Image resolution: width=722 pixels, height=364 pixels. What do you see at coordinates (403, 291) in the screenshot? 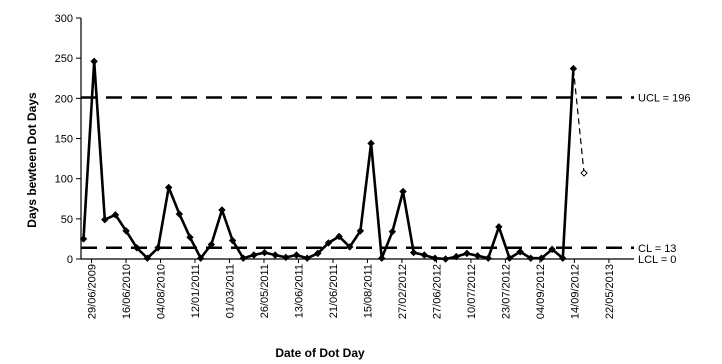
I see `x-tick-label: 27/02/2012` at bounding box center [403, 291].